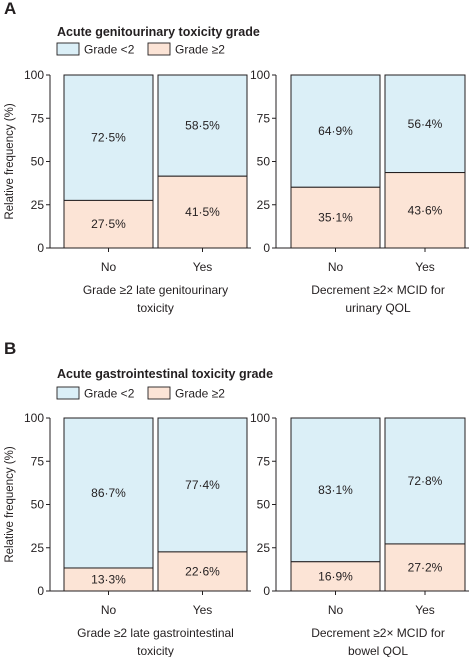 Image resolution: width=474 pixels, height=657 pixels. I want to click on data-label: 58·5%, so click(202, 126).